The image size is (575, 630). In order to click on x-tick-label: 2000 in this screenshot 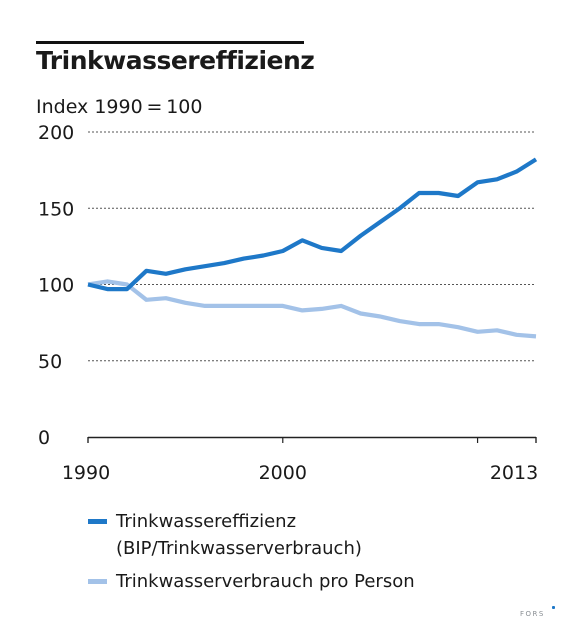, I will do `click(283, 473)`.